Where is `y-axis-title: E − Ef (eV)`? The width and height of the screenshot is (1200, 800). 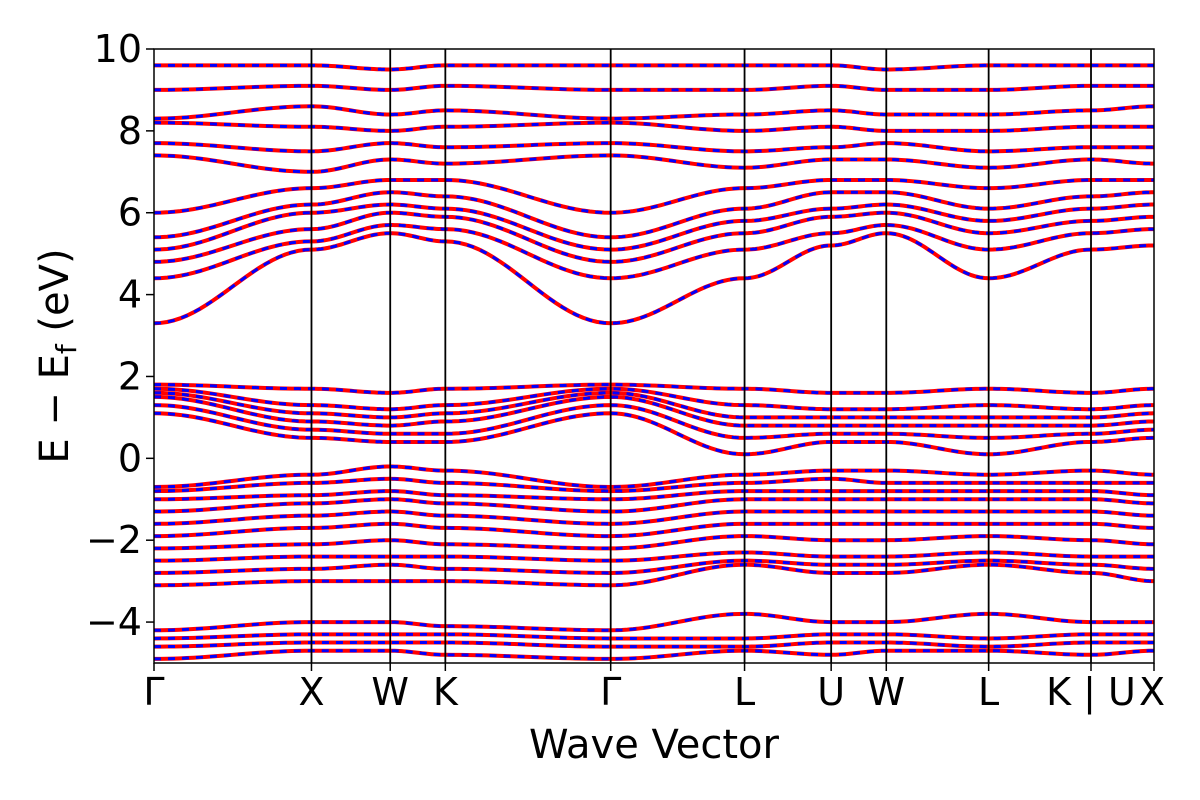 y-axis-title: E − Ef (eV) is located at coordinates (57, 355).